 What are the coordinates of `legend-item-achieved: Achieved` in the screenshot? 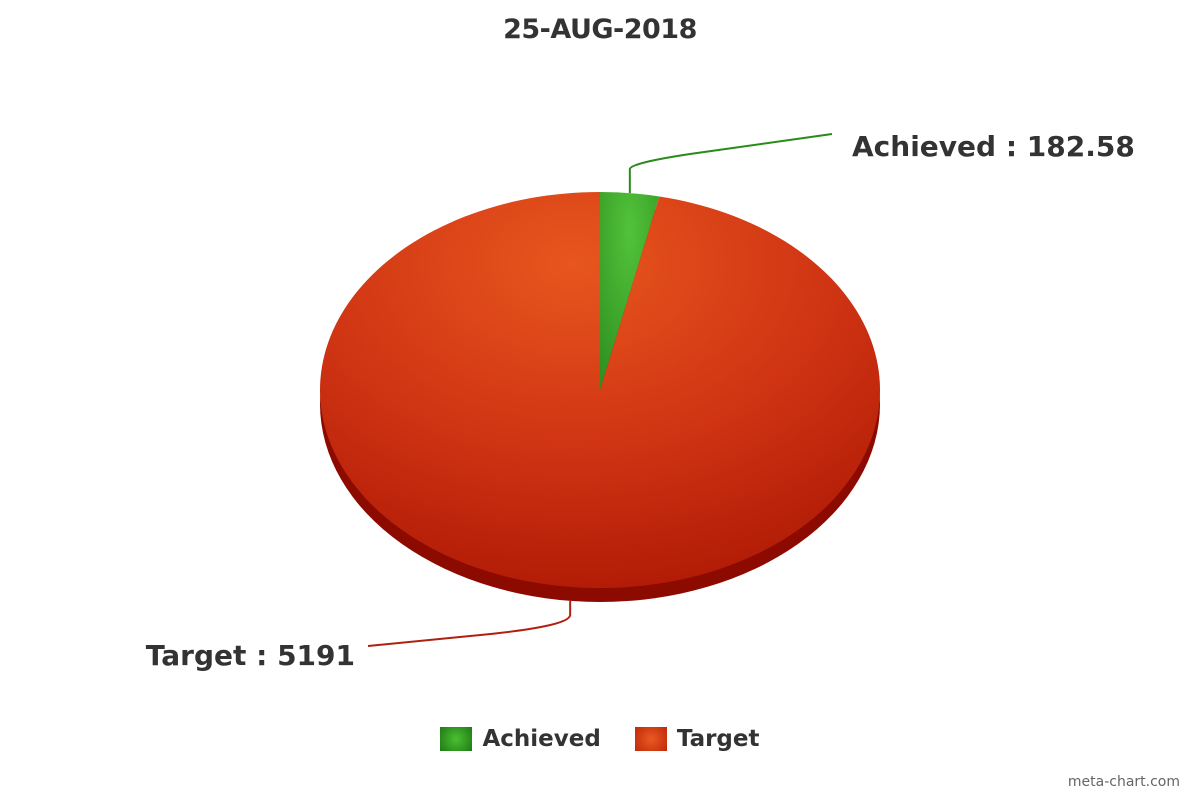 It's located at (520, 739).